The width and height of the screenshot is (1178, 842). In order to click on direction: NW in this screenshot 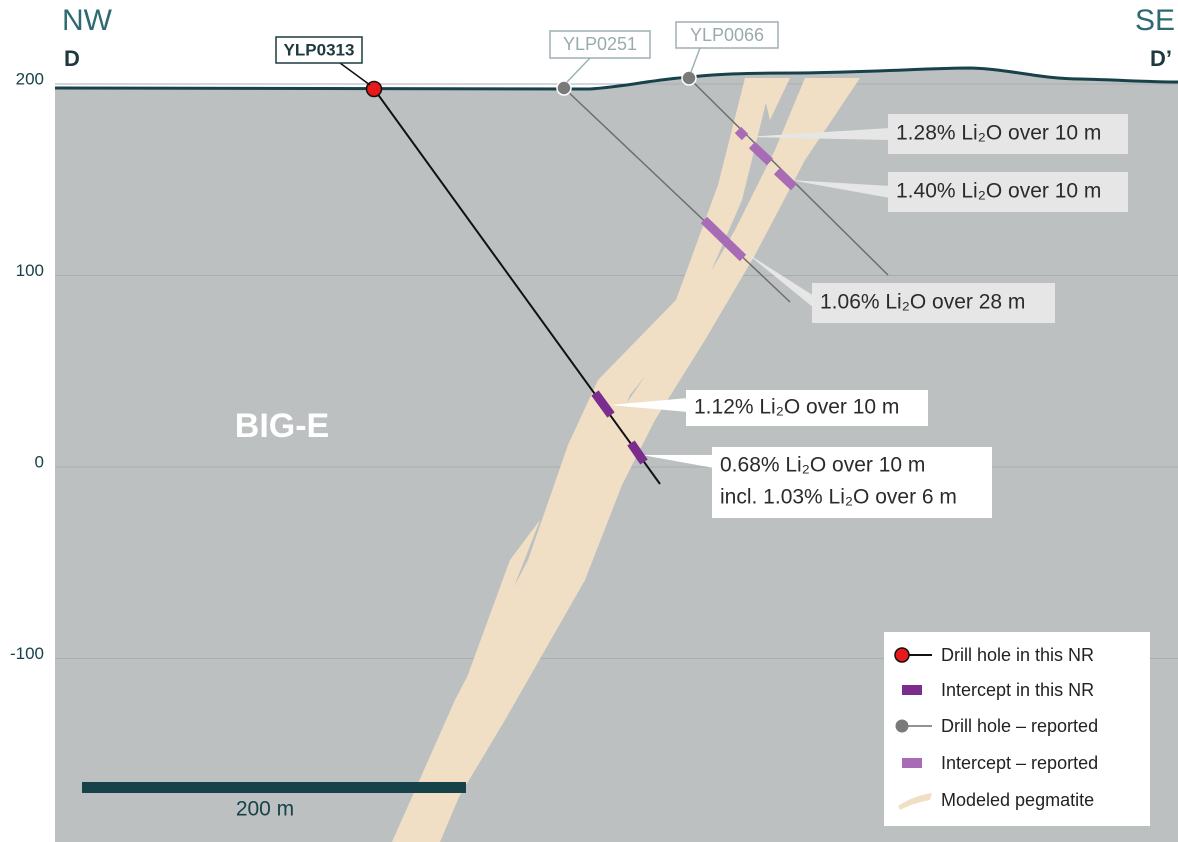, I will do `click(87, 20)`.